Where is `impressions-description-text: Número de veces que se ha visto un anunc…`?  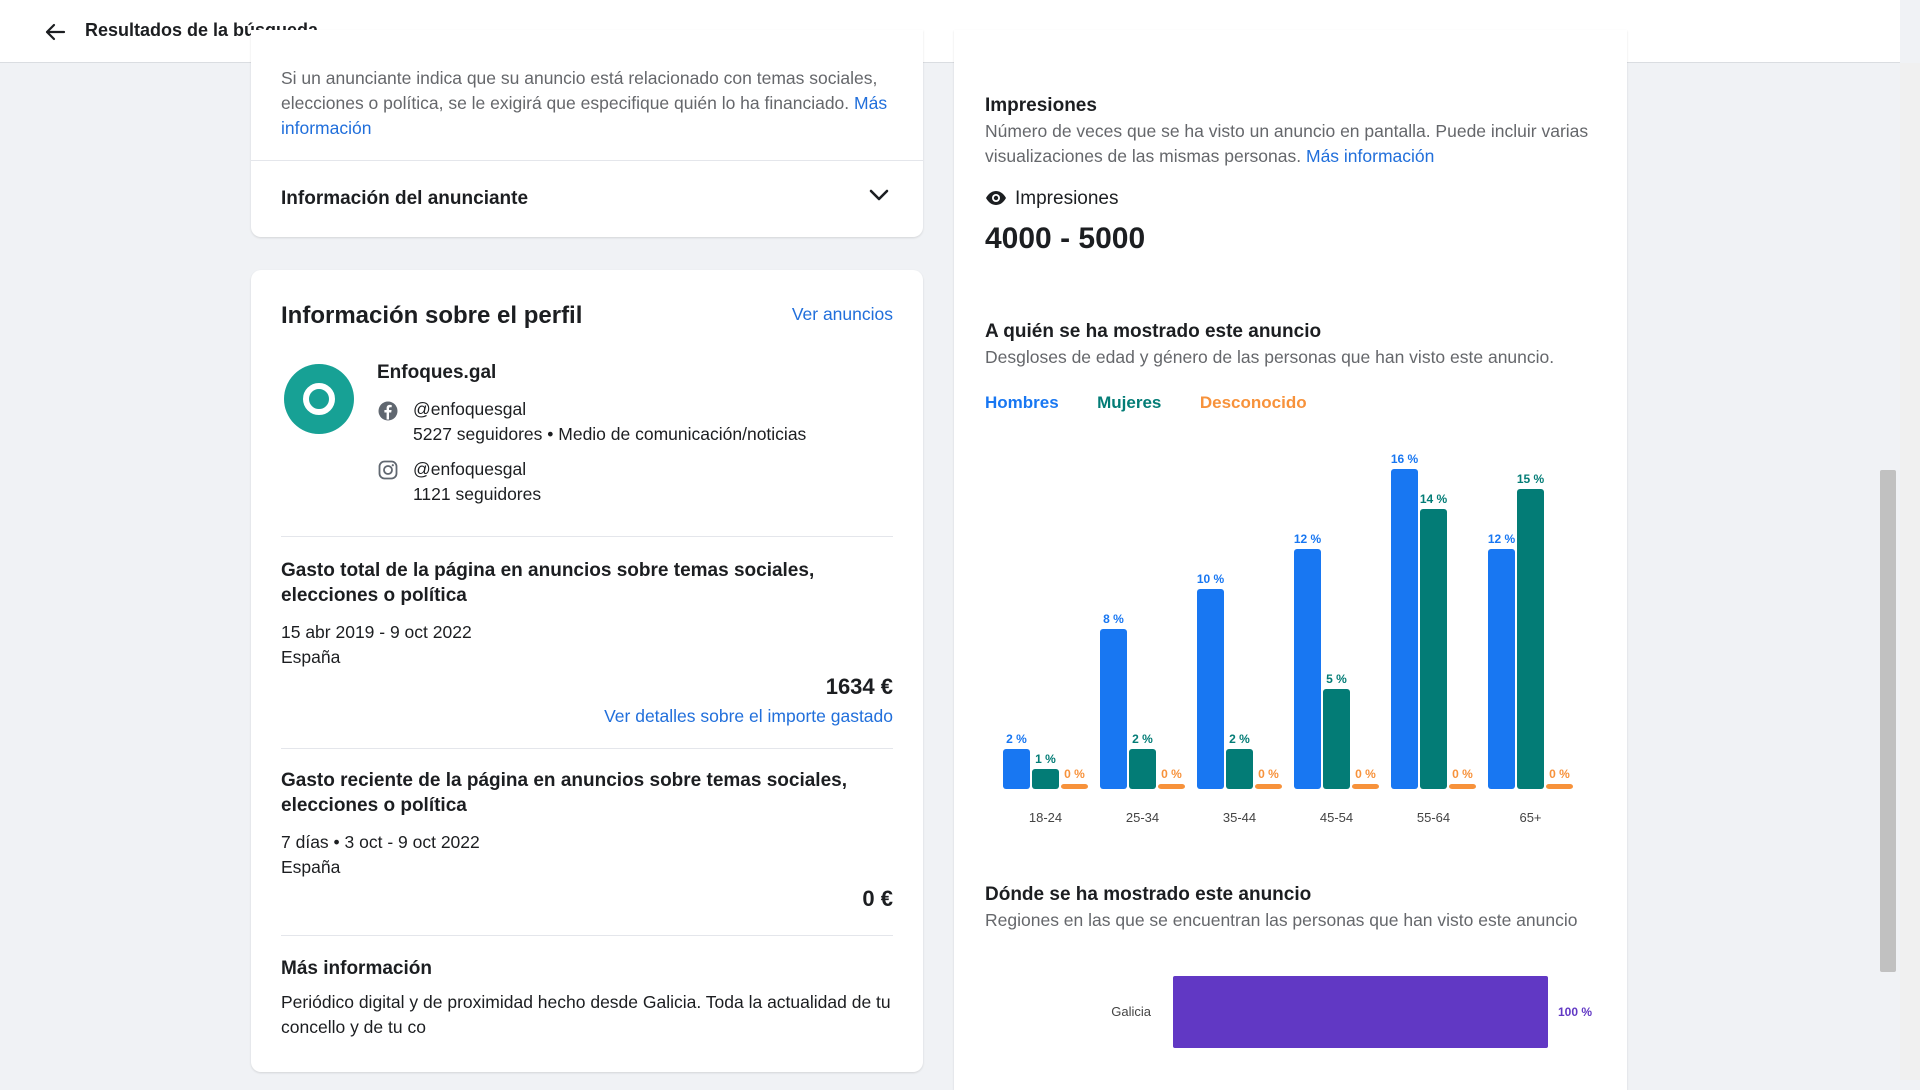
impressions-description-text: Número de veces que se ha visto un anunc… is located at coordinates (1287, 143).